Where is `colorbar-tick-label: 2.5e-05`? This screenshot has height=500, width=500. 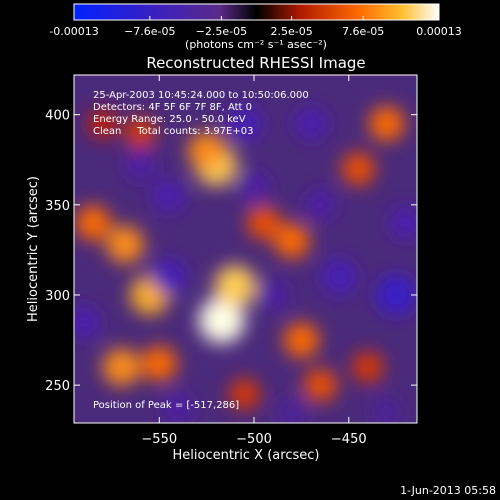 colorbar-tick-label: 2.5e-05 is located at coordinates (291, 31).